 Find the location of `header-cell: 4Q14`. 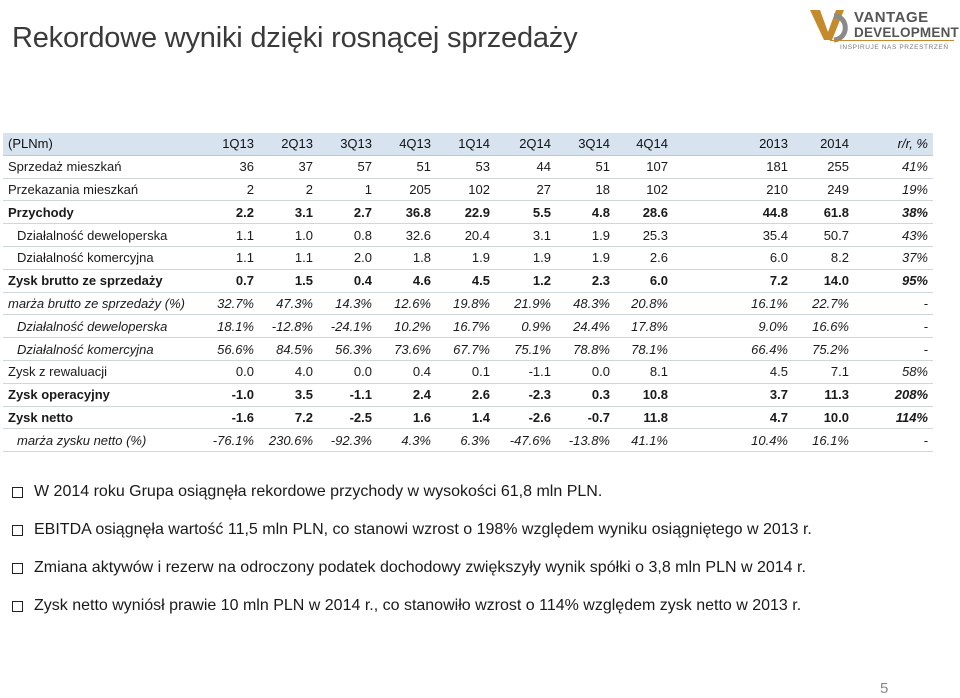

header-cell: 4Q14 is located at coordinates (644, 144).